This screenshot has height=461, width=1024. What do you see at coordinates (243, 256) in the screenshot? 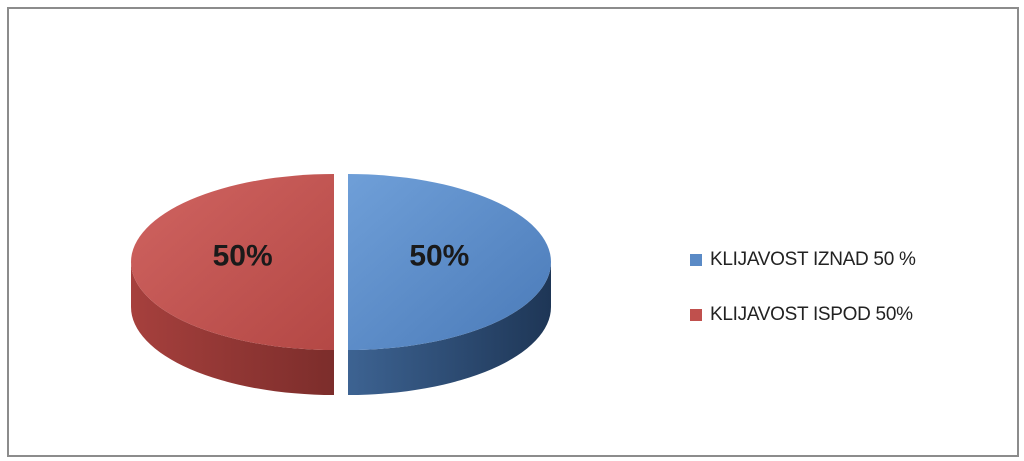
I see `data-label-ispod: 50%` at bounding box center [243, 256].